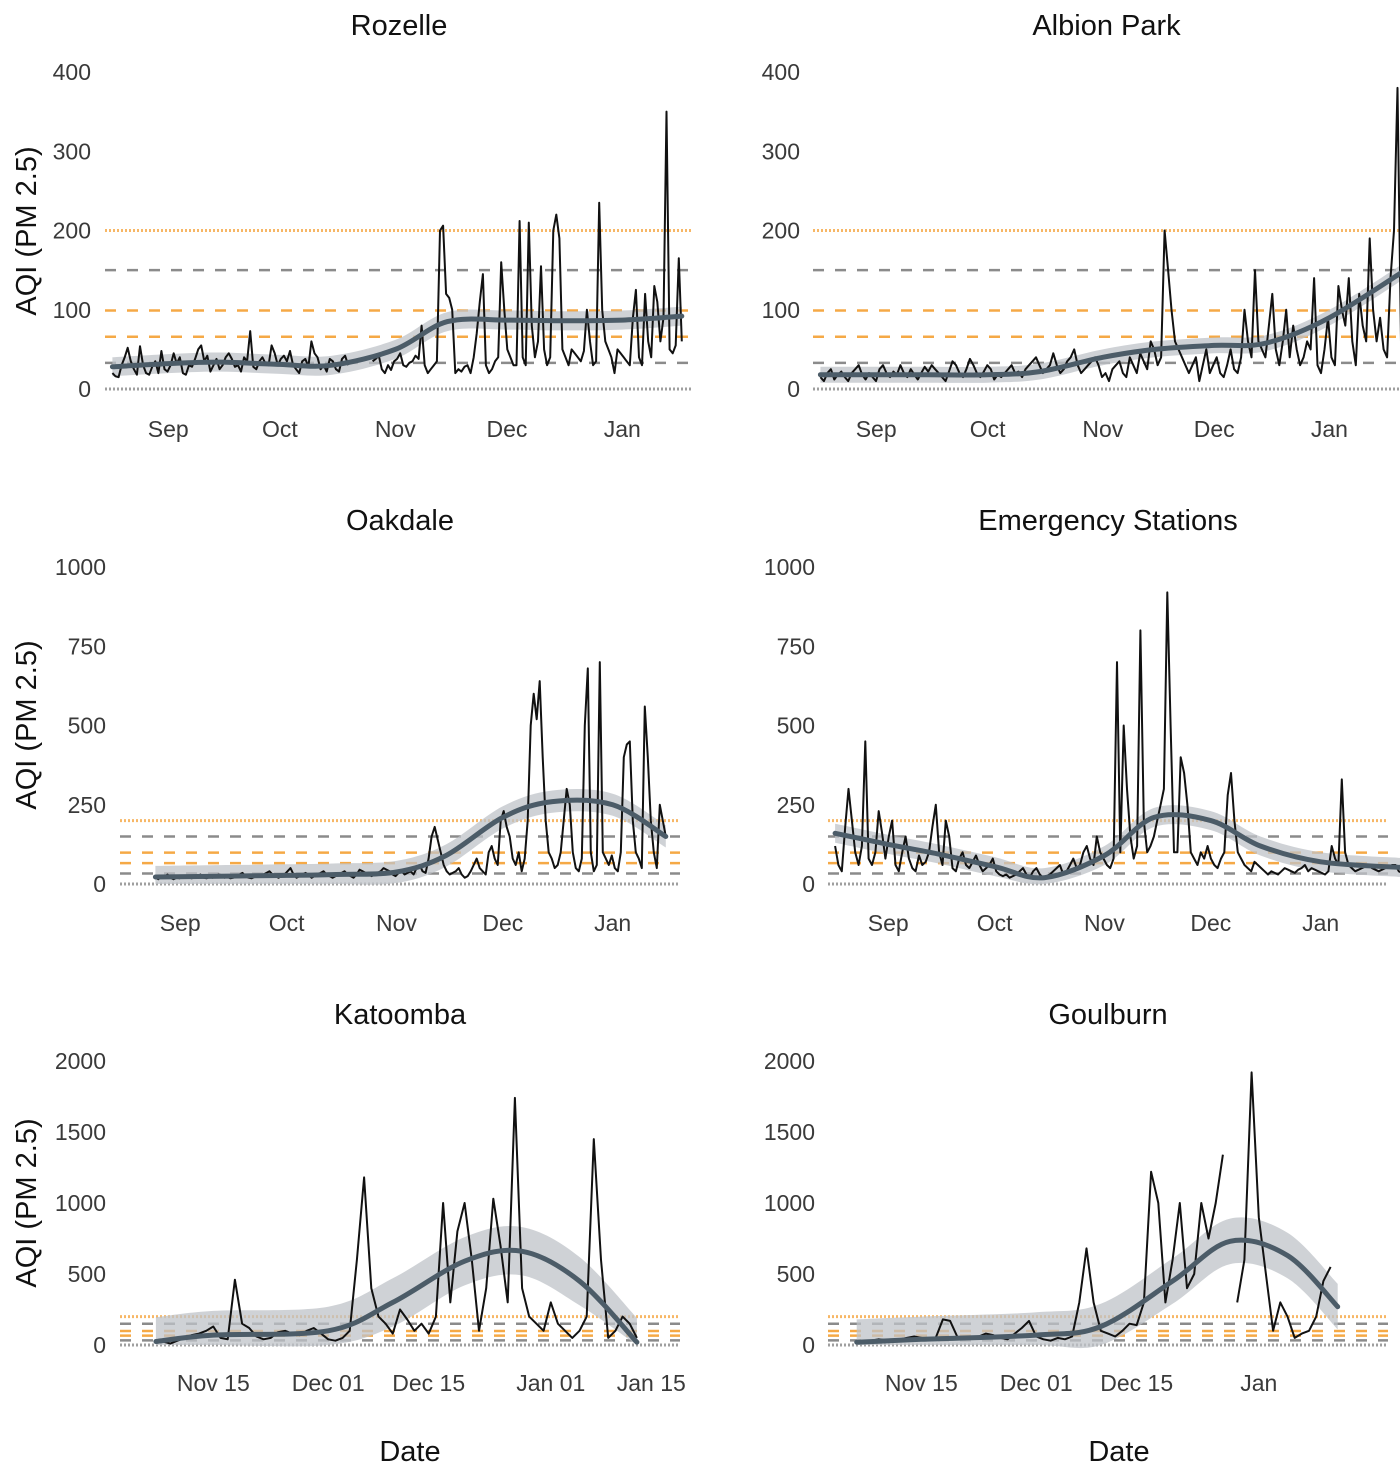 The height and width of the screenshot is (1480, 1400). I want to click on panel-title: Katoomba, so click(400, 1015).